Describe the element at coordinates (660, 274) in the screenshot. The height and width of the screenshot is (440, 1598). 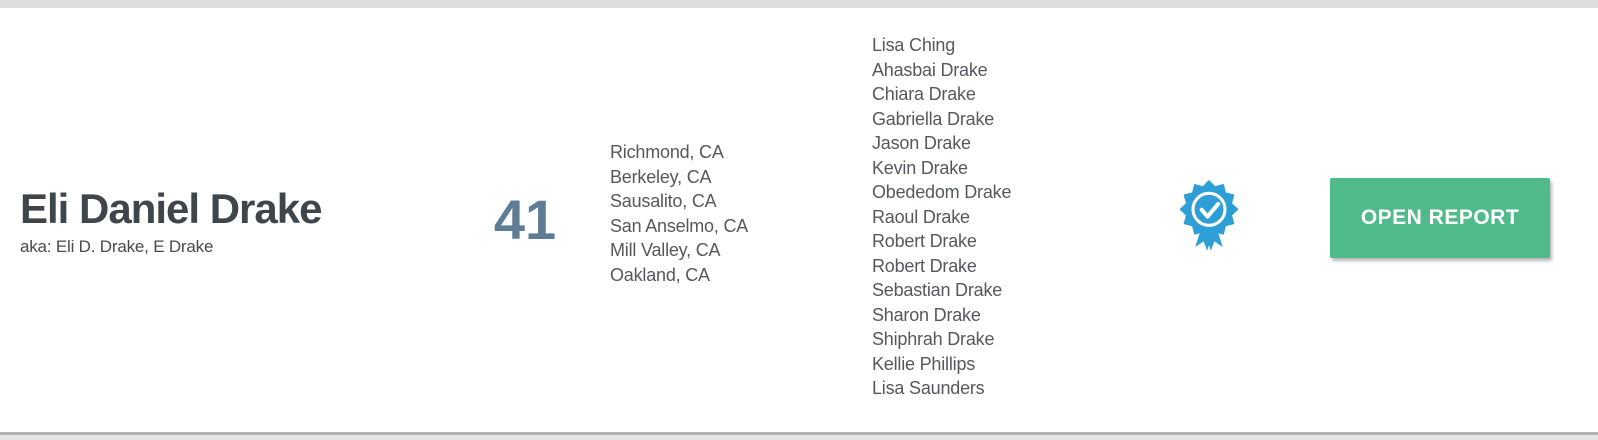
I see `location-item: Oakland, CA` at that location.